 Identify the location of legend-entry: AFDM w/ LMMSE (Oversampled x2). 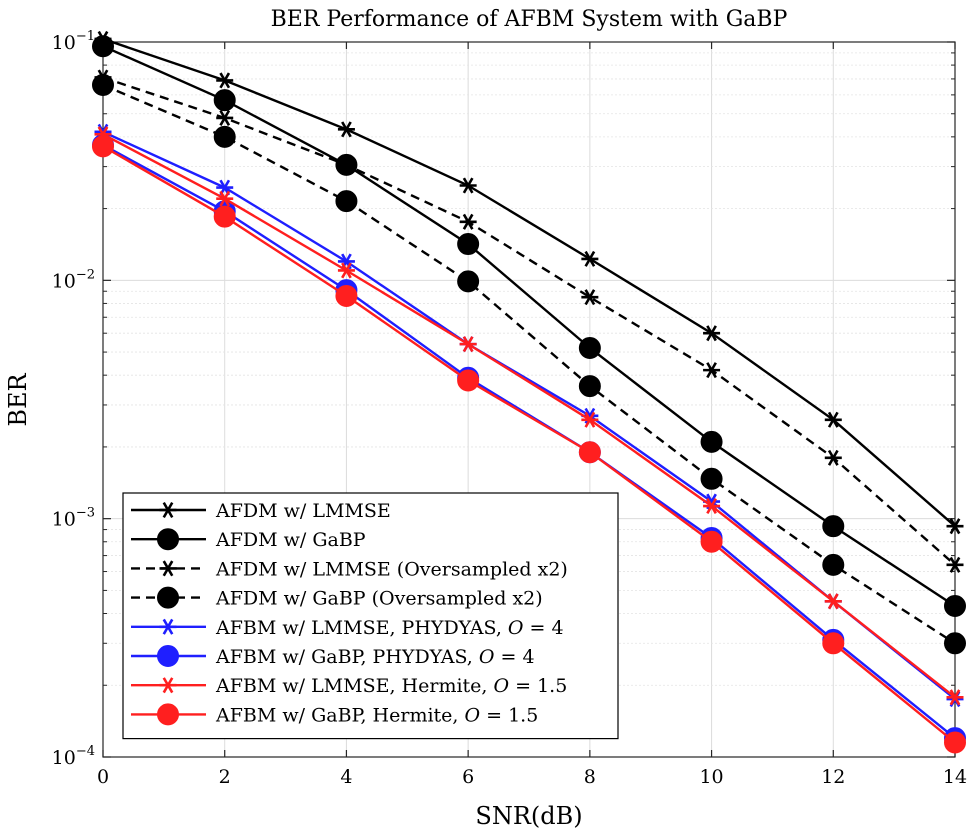
(349, 569).